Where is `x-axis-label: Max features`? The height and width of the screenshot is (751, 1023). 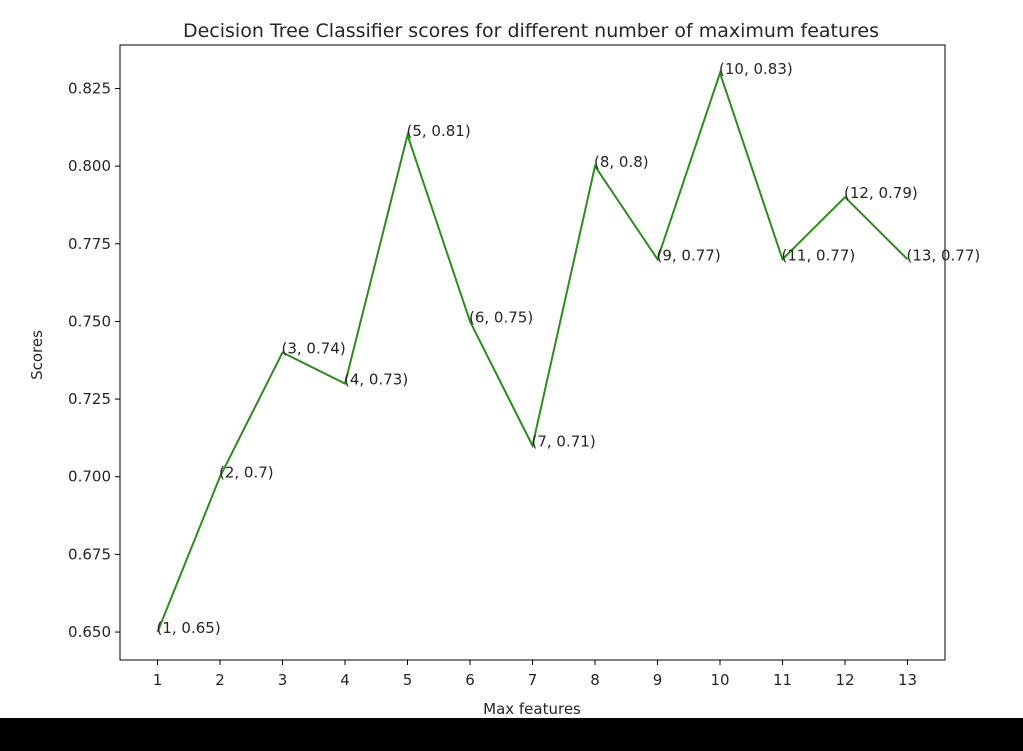 x-axis-label: Max features is located at coordinates (532, 709).